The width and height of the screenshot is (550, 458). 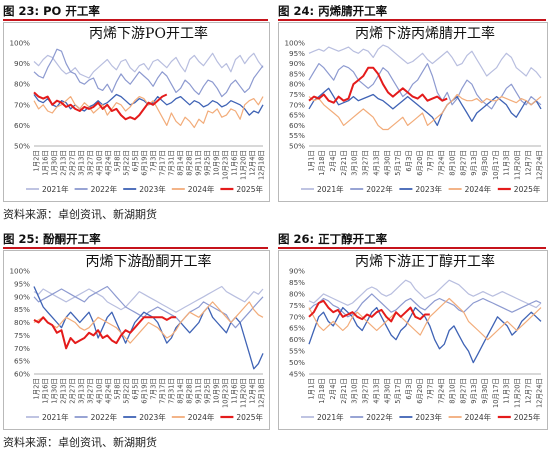 I want to click on x-tick-label: 1月16日, so click(x=45, y=391).